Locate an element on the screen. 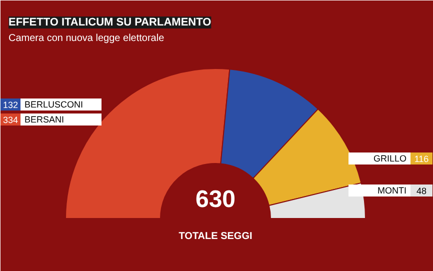 Image resolution: width=433 pixels, height=271 pixels. legend-label: BERSANI is located at coordinates (44, 119).